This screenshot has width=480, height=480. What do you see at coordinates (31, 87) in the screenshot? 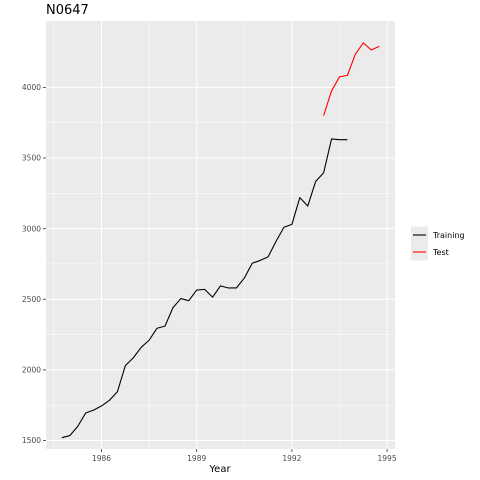
I see `y-tick-label: 4000` at bounding box center [31, 87].